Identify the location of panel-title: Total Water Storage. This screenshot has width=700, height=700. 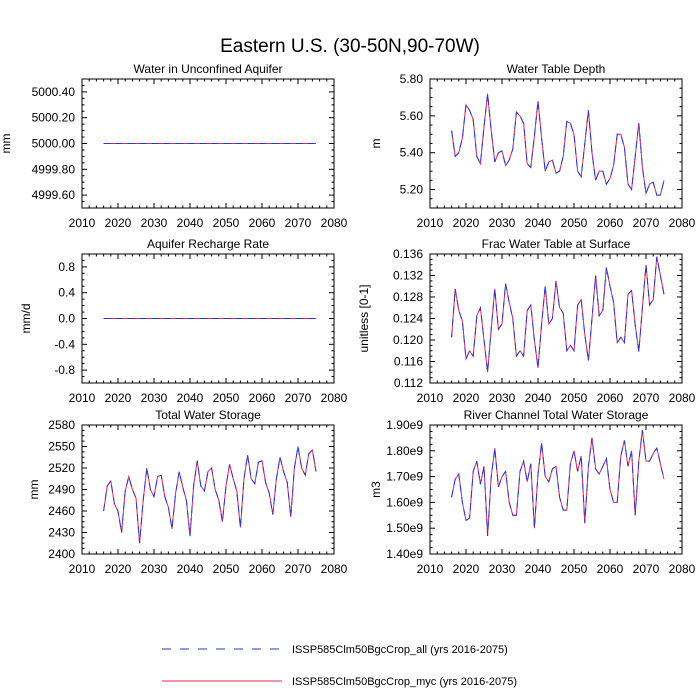
(208, 415).